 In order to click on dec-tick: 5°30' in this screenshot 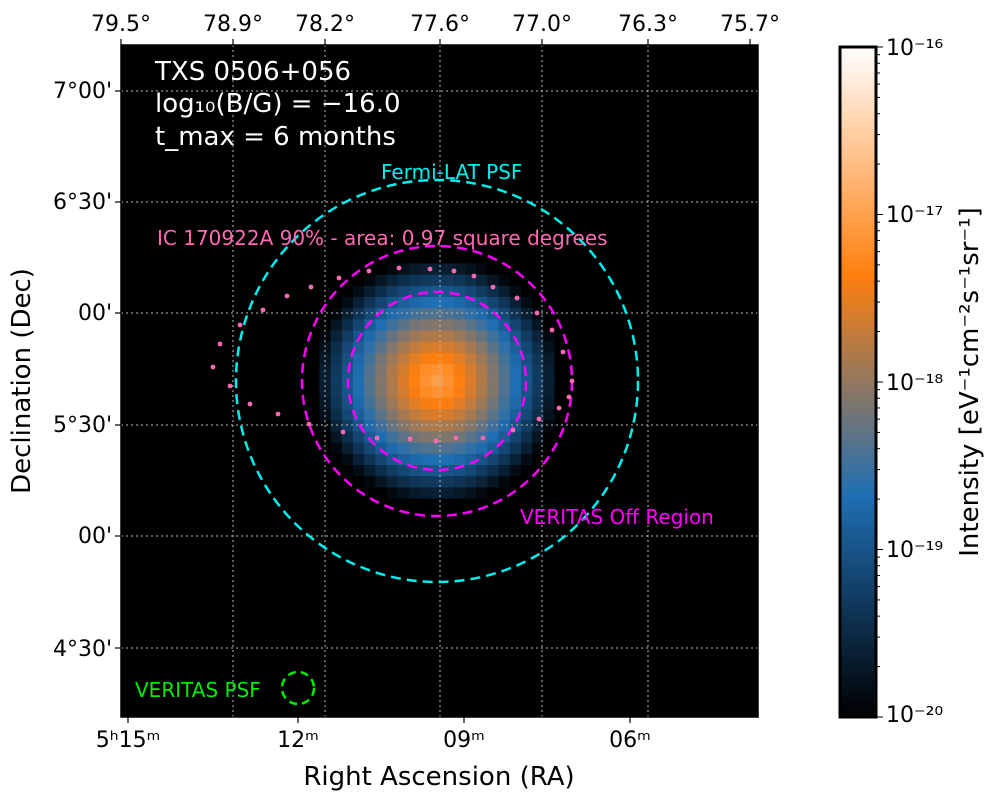, I will do `click(82, 425)`.